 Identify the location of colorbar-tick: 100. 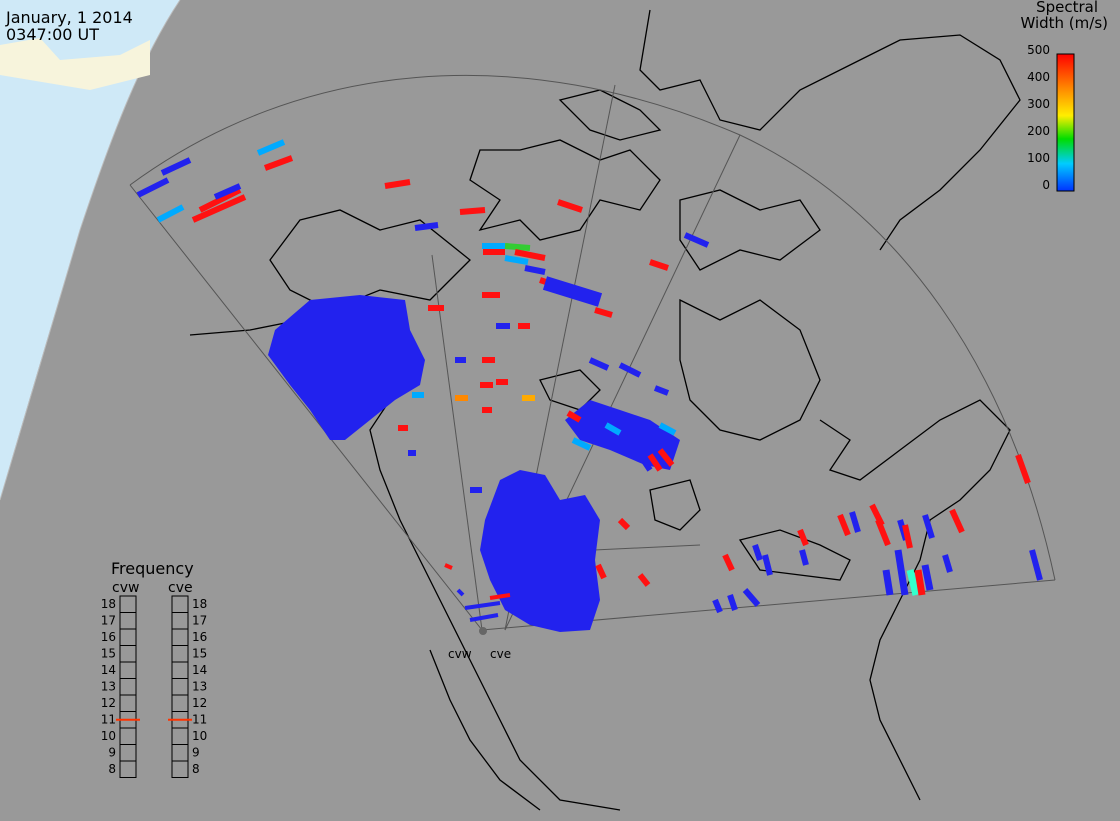
(1038, 158).